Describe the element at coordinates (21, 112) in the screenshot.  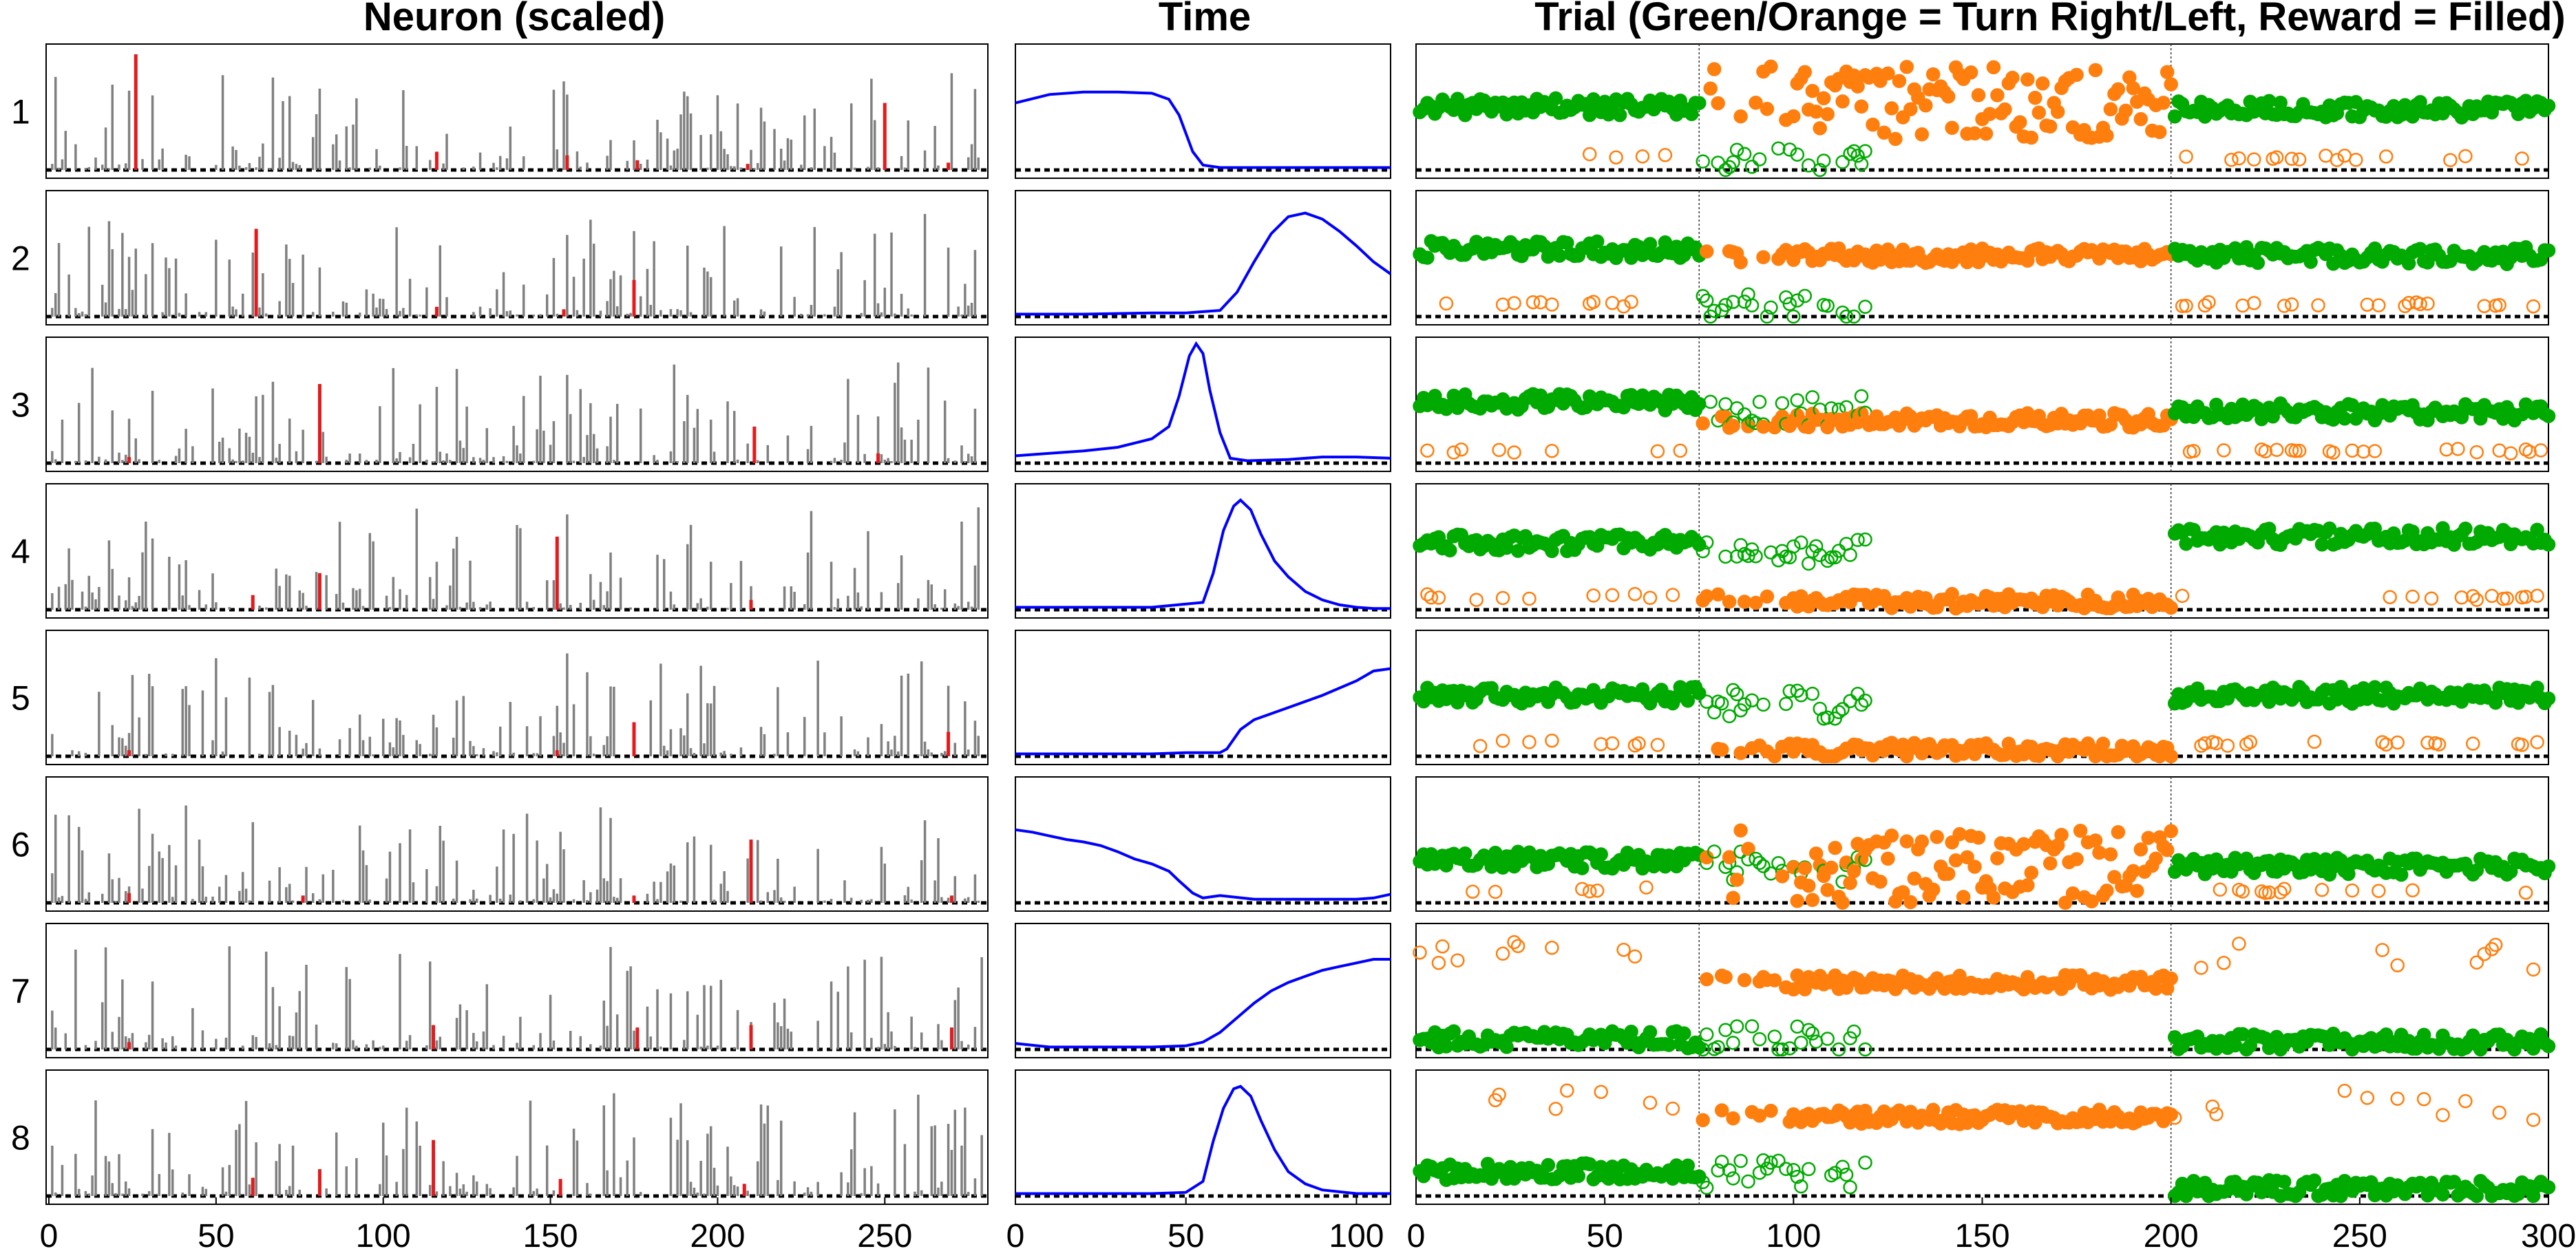
I see `component-label-1: 1` at that location.